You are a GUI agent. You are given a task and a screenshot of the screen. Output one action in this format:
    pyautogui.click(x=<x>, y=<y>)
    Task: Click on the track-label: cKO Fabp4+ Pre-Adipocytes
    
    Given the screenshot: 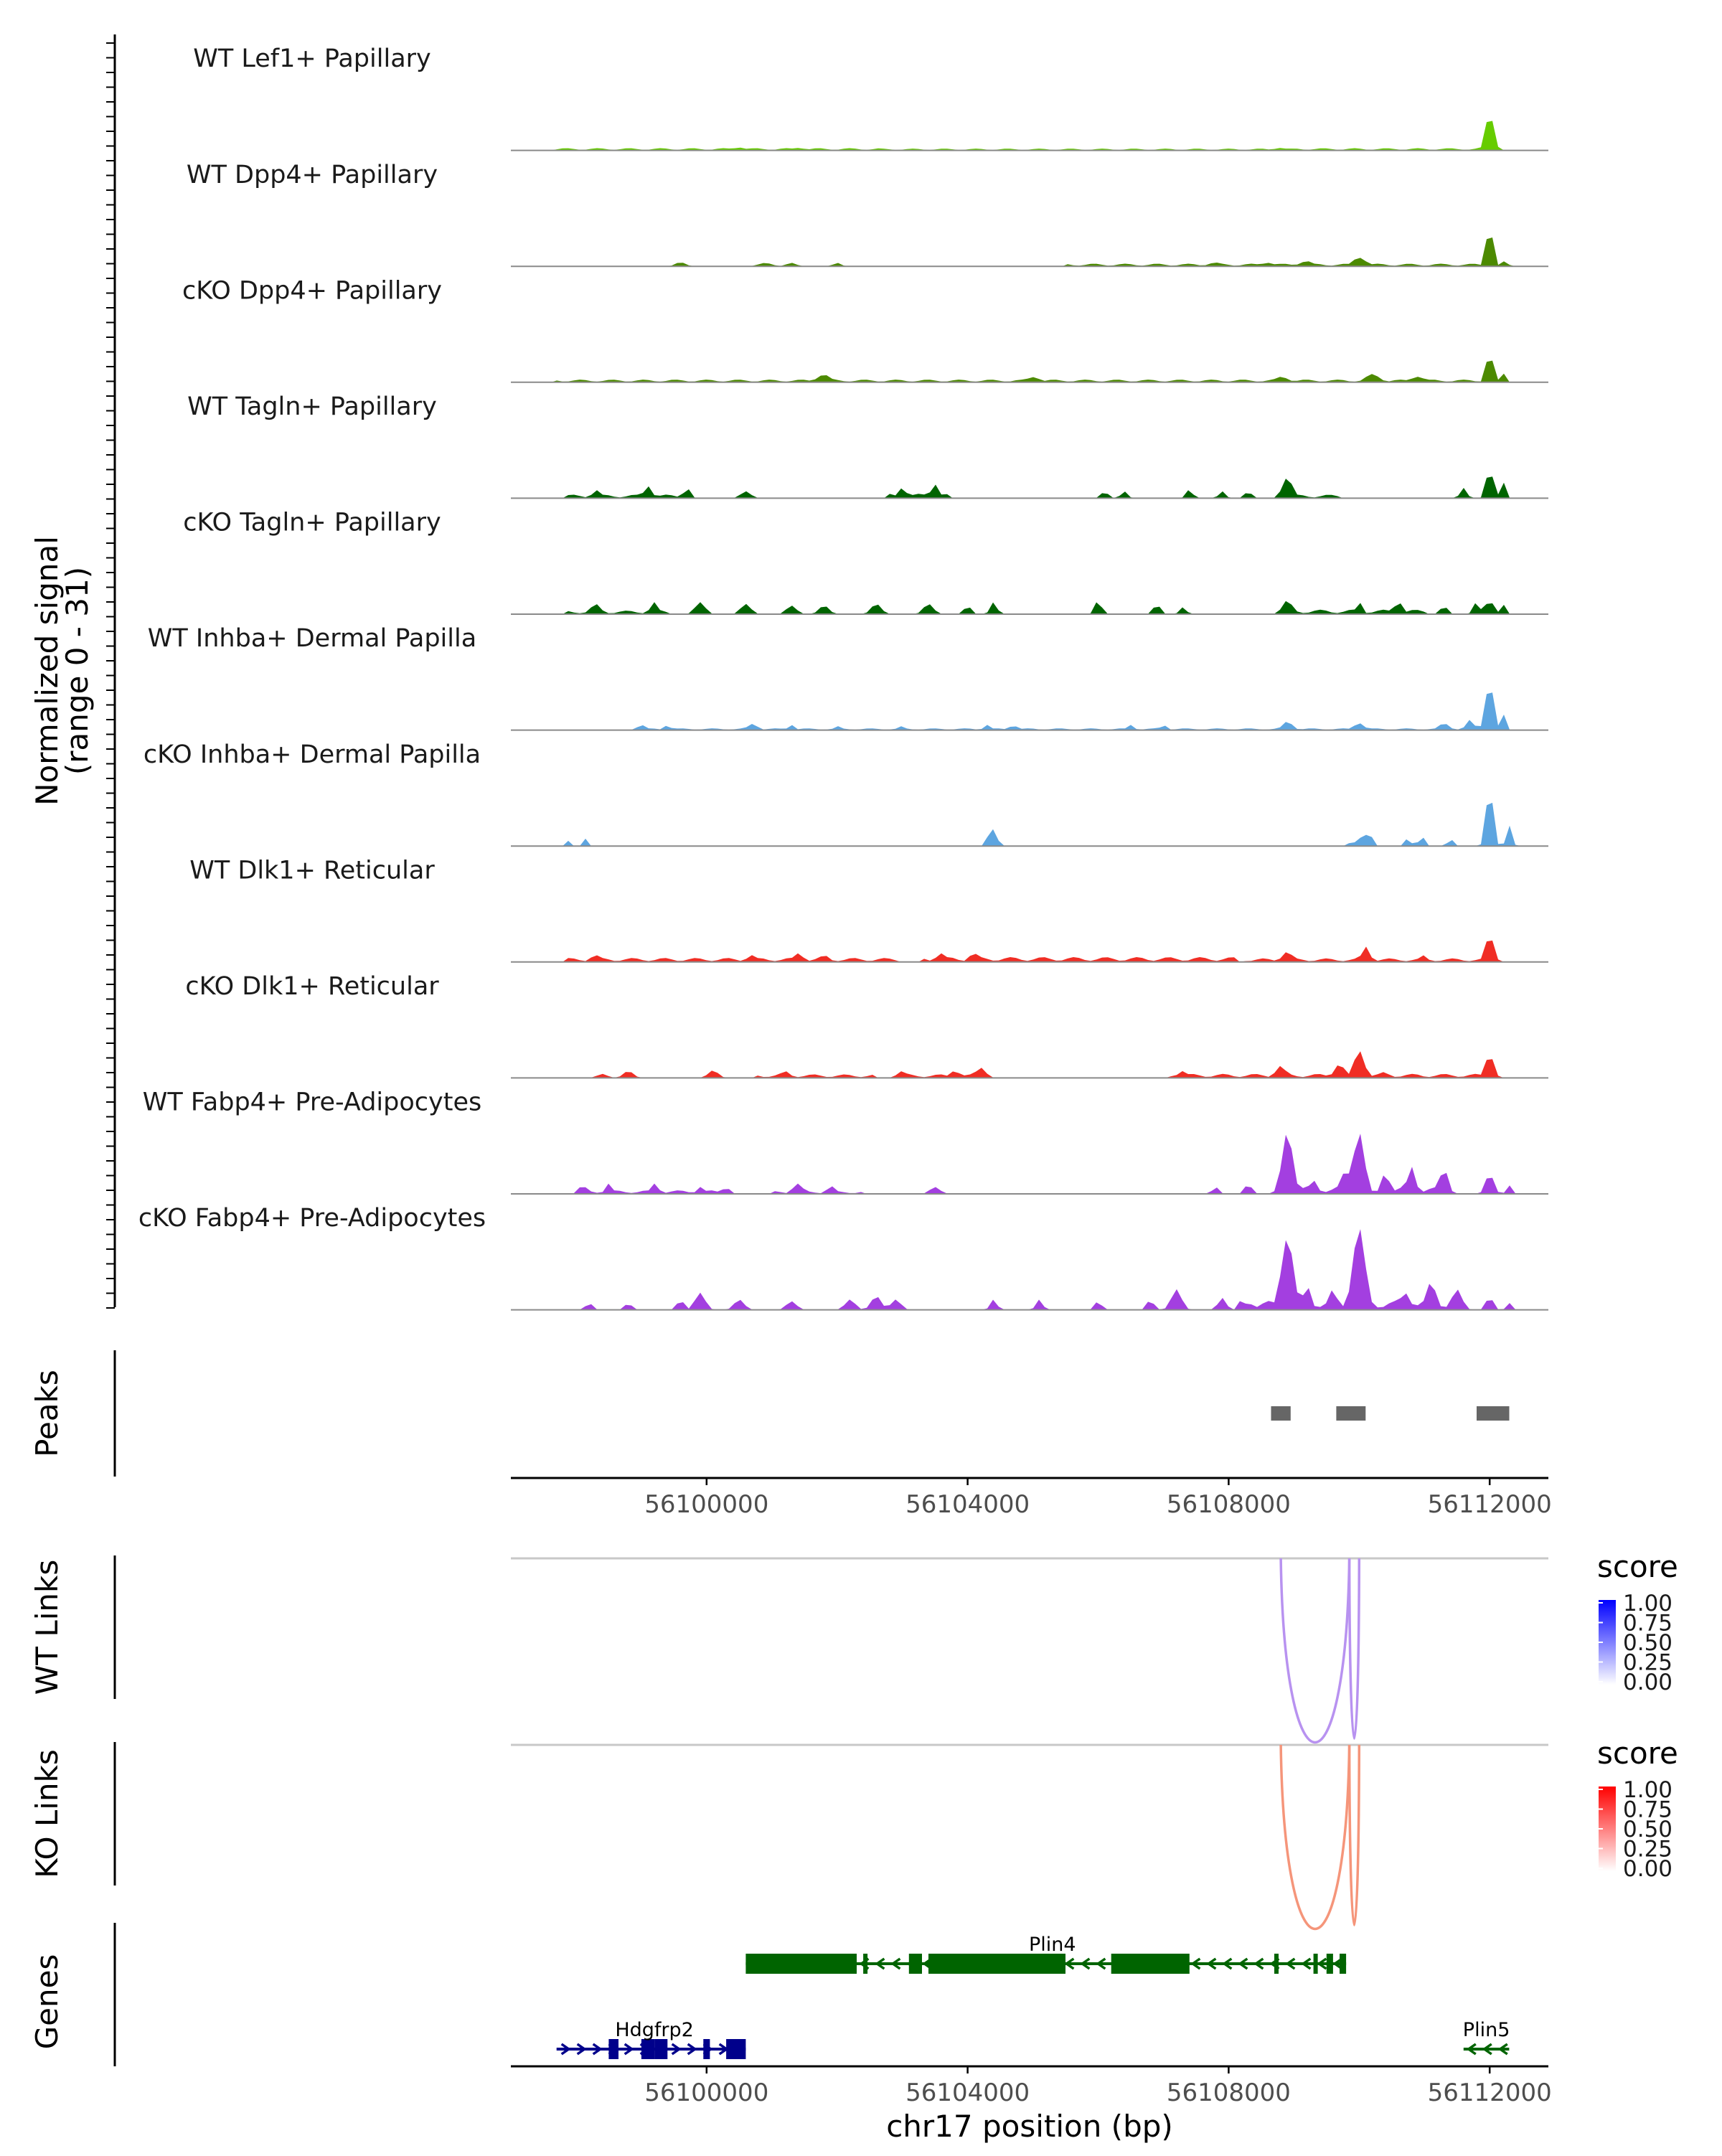 What is the action you would take?
    pyautogui.click(x=312, y=1218)
    